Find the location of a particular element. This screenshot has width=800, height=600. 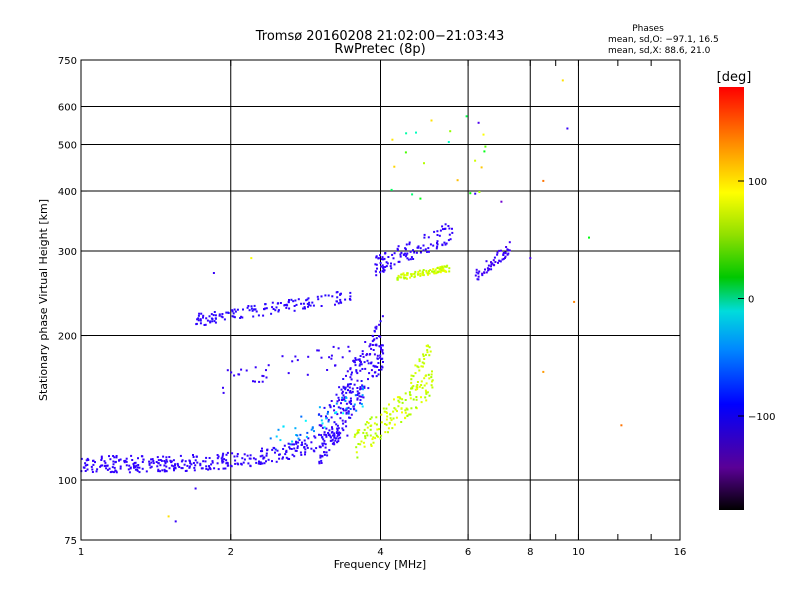

colorbar-tick-label: 100 is located at coordinates (757, 182).